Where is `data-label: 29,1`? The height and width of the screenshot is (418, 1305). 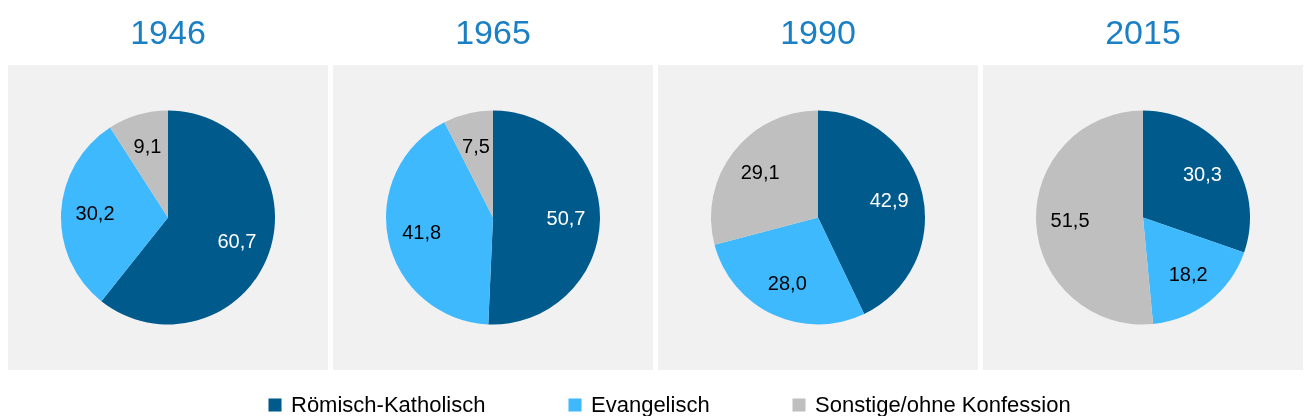 data-label: 29,1 is located at coordinates (760, 171).